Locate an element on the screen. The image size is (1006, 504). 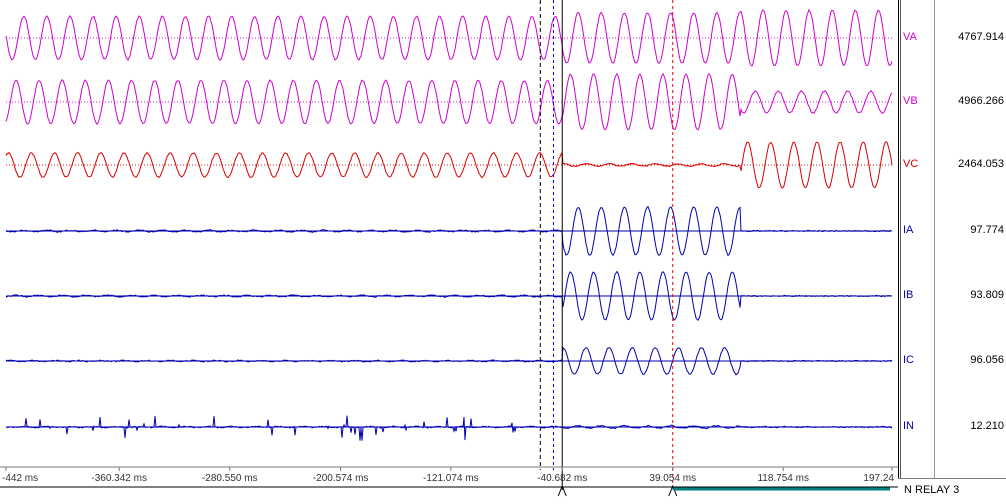
x-tick-label: -280.550 ms is located at coordinates (230, 478).